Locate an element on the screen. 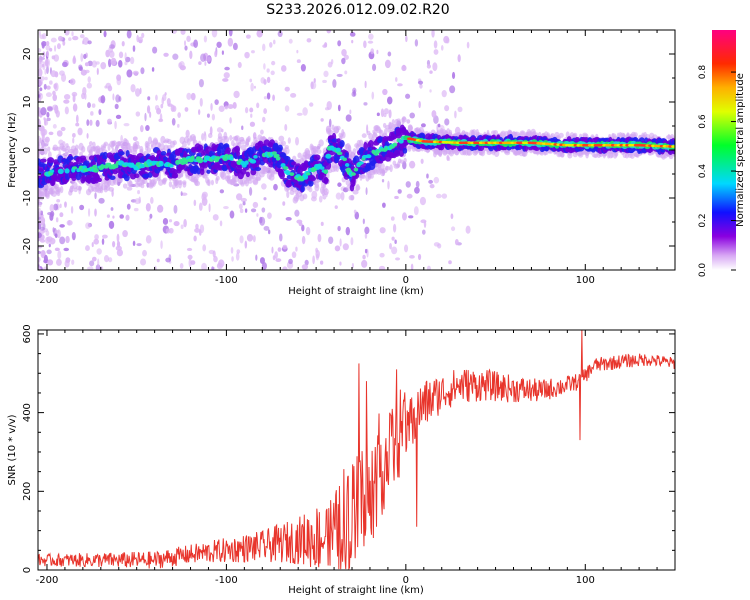 This screenshot has width=750, height=600. y-tick-label: -20 is located at coordinates (27, 246).